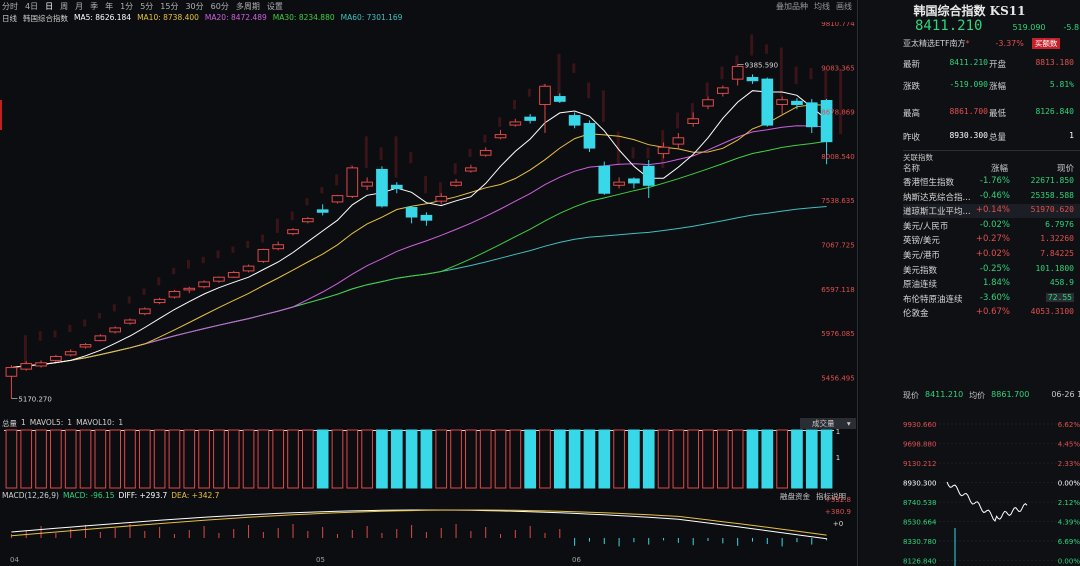 The height and width of the screenshot is (566, 1080). I want to click on related-row: 伦敦金 +0.67% 4053.3100, so click(991, 313).